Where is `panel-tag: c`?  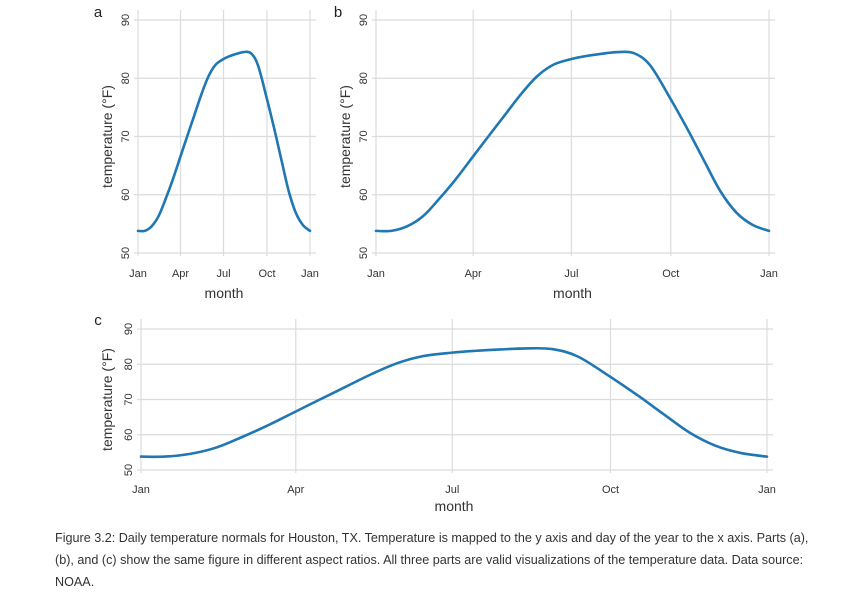 panel-tag: c is located at coordinates (98, 320).